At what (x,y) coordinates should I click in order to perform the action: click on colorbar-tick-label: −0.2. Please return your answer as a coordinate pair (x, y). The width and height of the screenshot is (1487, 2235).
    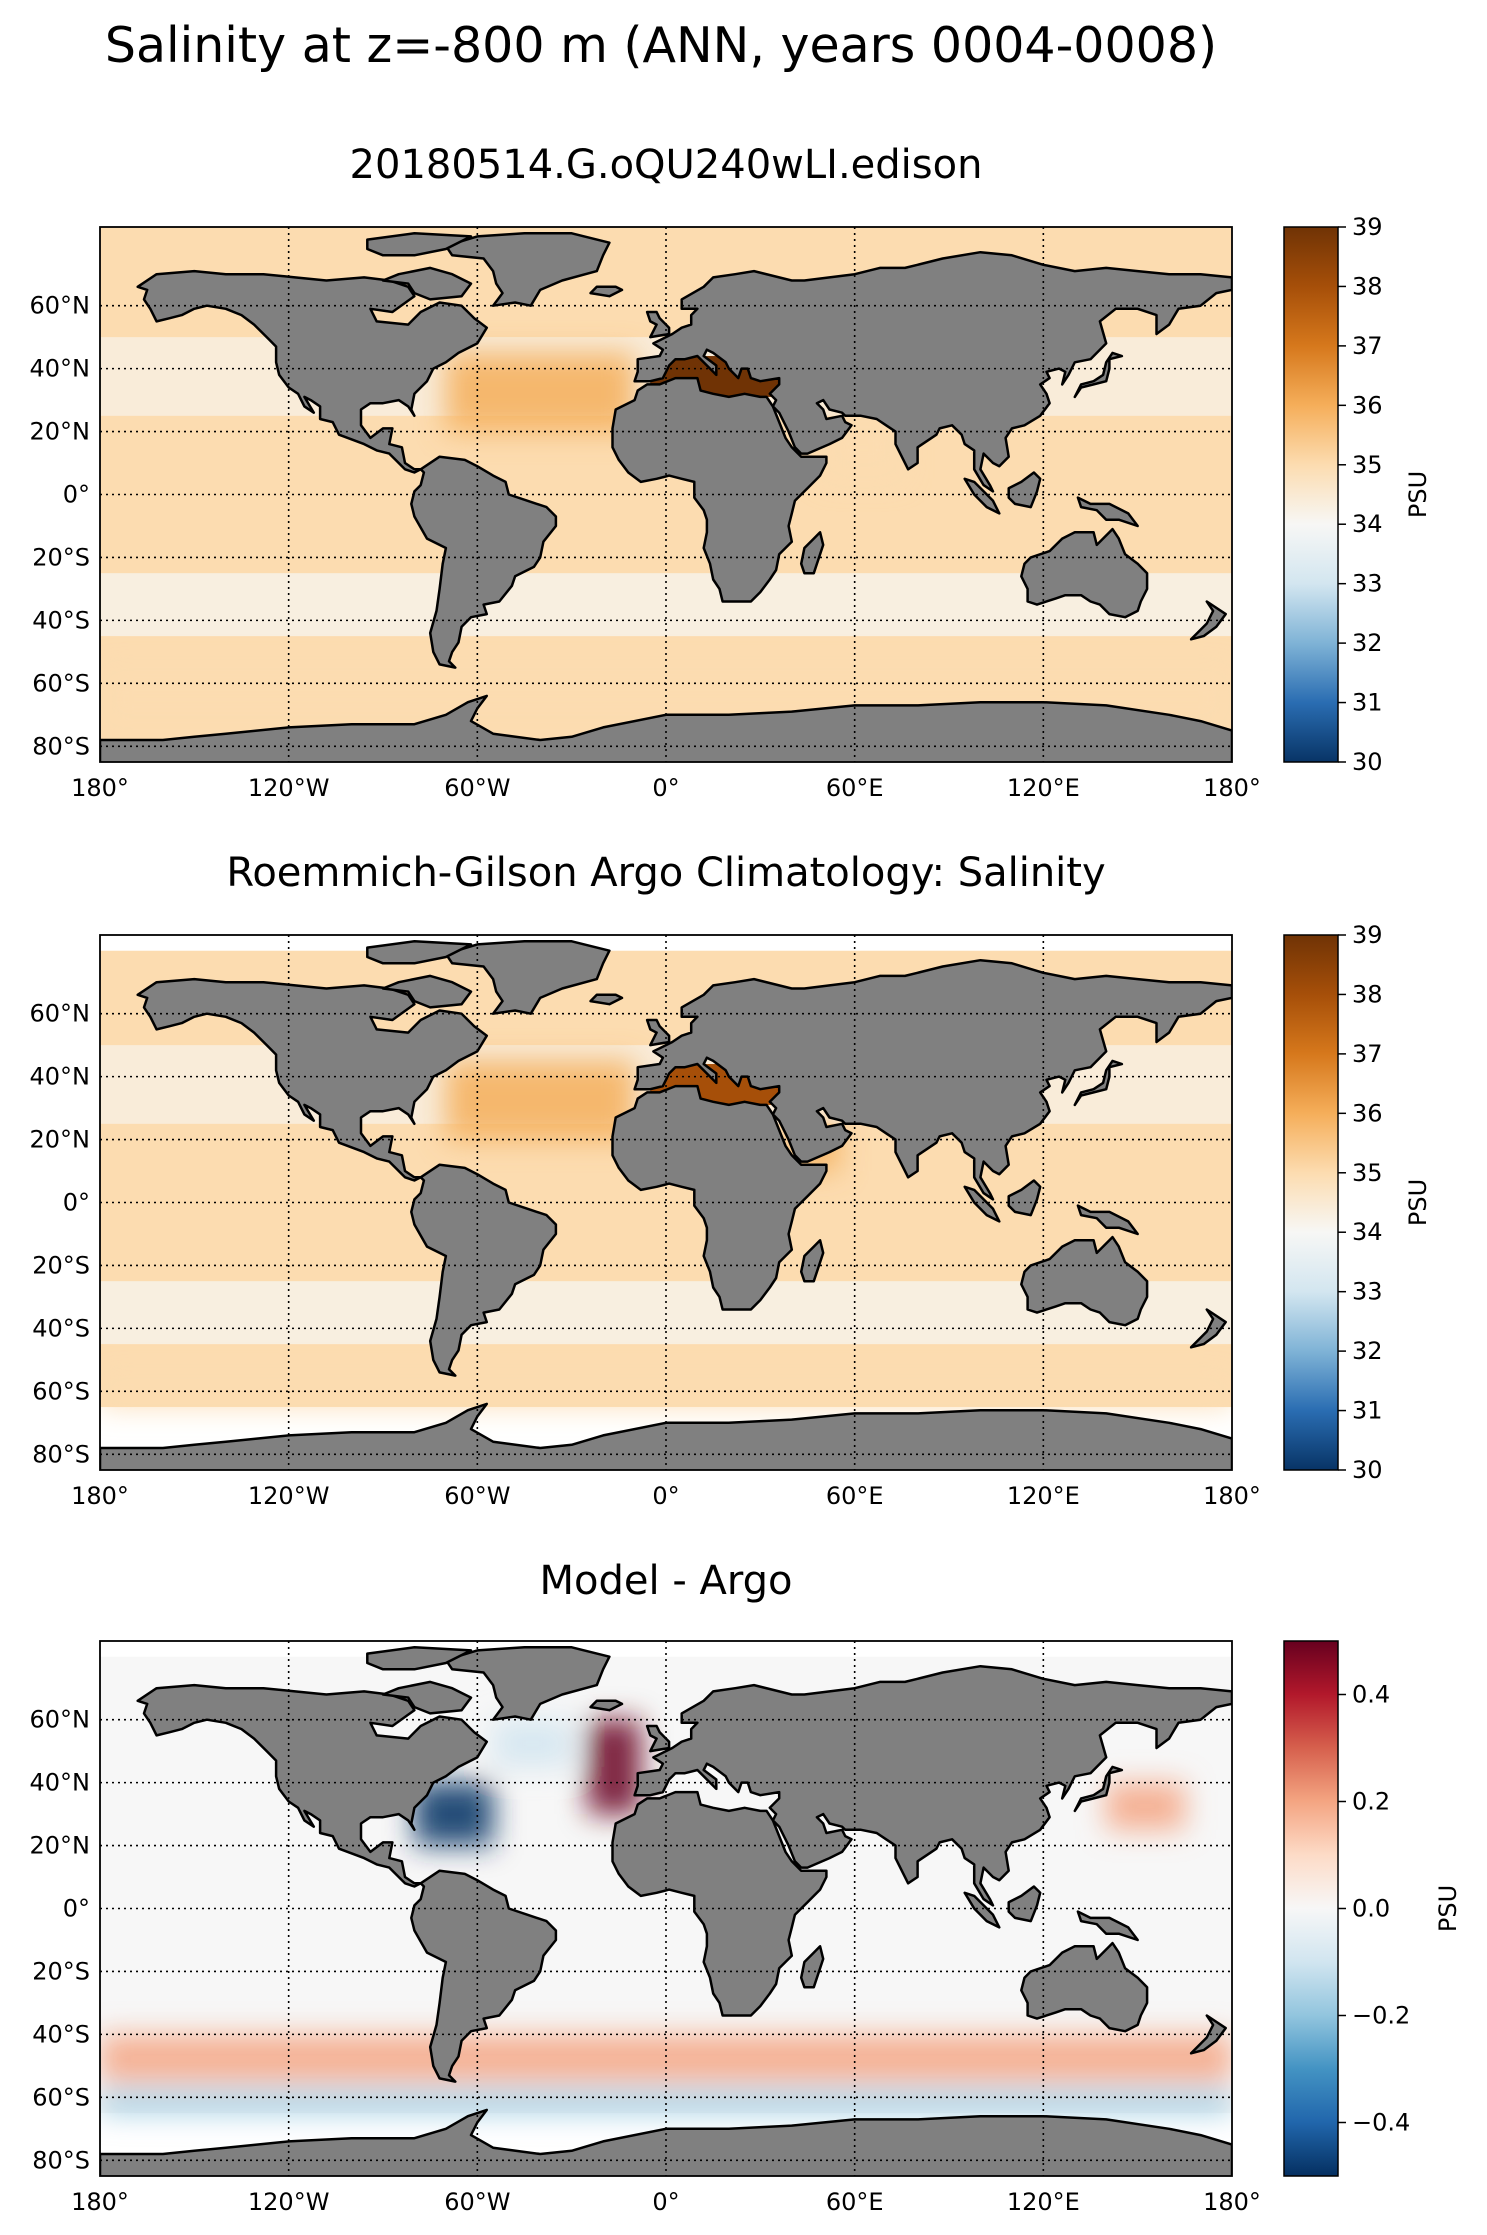
    Looking at the image, I should click on (1381, 2016).